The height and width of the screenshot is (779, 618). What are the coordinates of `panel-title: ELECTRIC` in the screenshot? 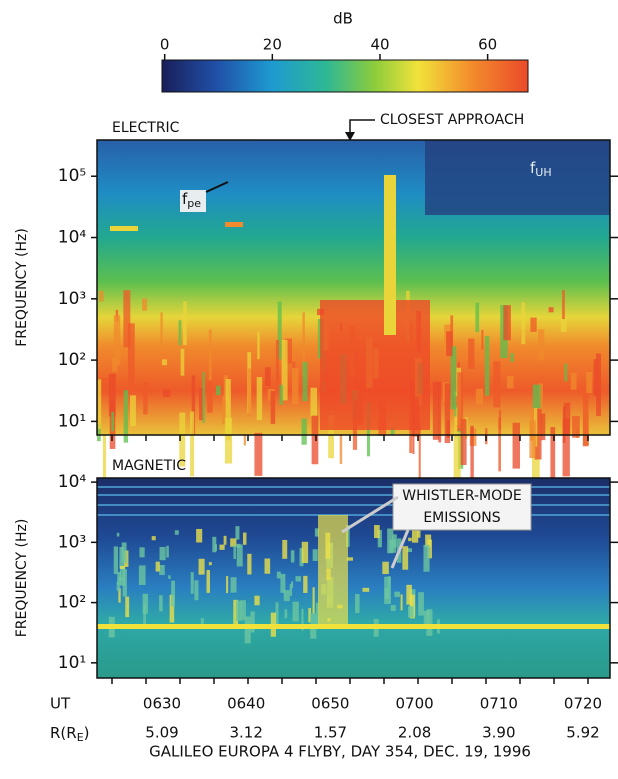 It's located at (146, 128).